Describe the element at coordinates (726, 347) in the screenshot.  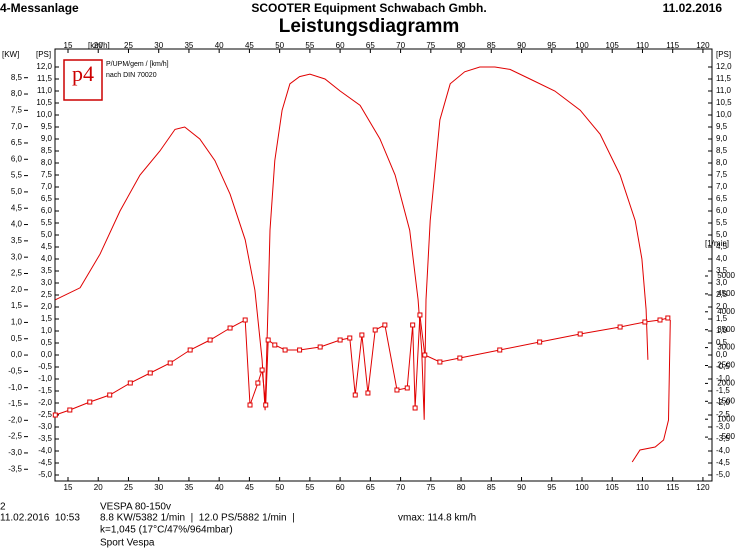
I see `y2-tick-label: 3000` at that location.